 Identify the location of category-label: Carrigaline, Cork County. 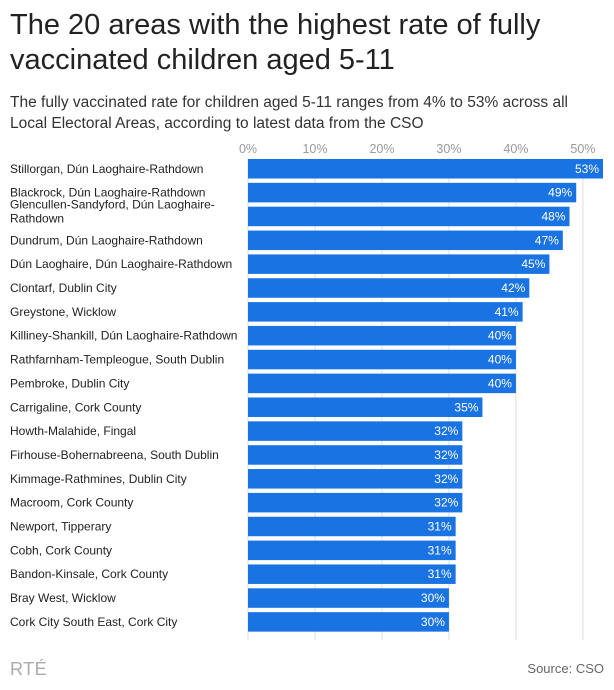
(75, 407).